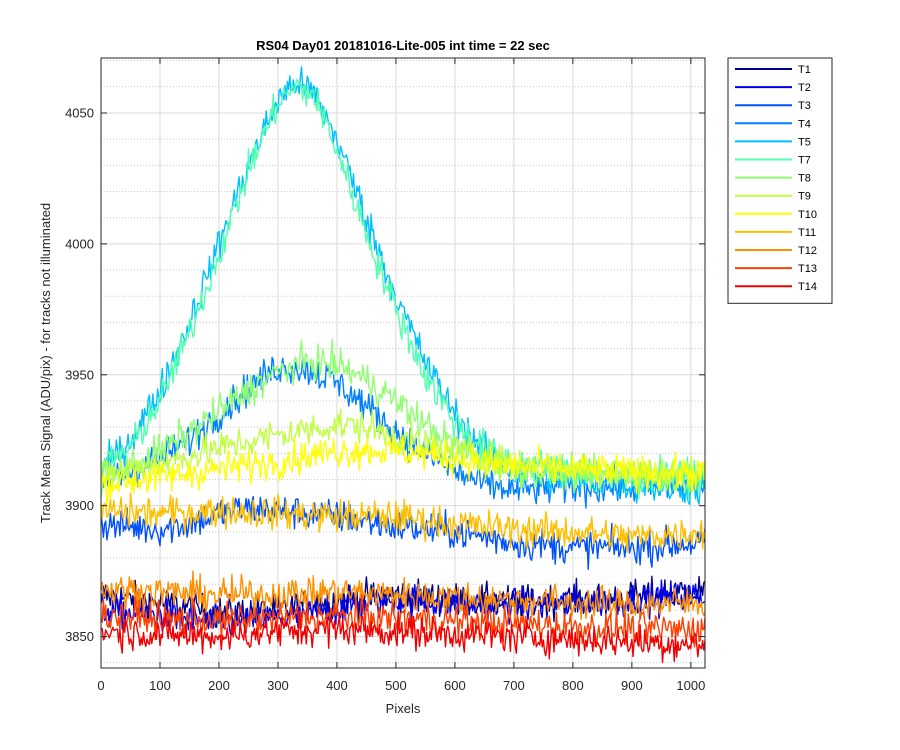 The width and height of the screenshot is (900, 750). I want to click on legend-label-t11: T11, so click(807, 233).